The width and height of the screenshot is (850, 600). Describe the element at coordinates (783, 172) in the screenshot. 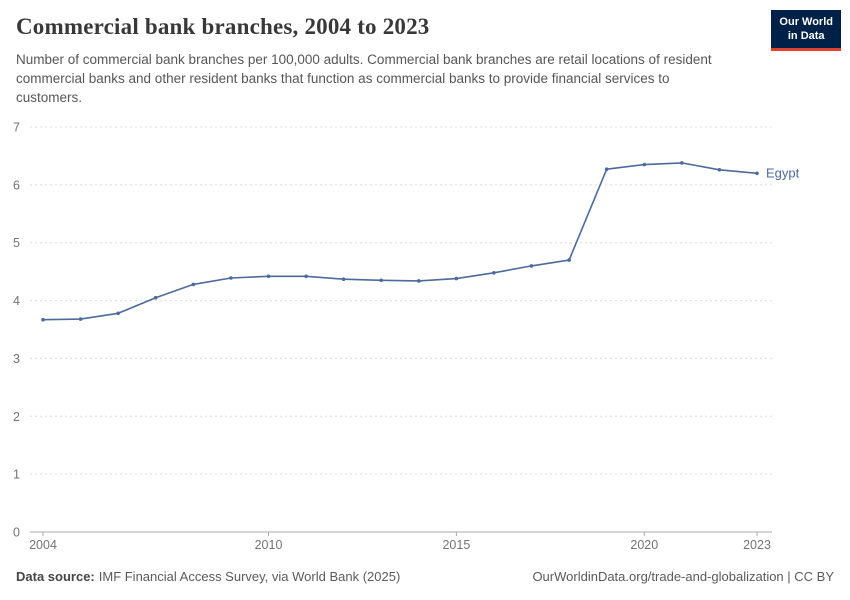

I see `series-label-egypt: Egypt` at that location.